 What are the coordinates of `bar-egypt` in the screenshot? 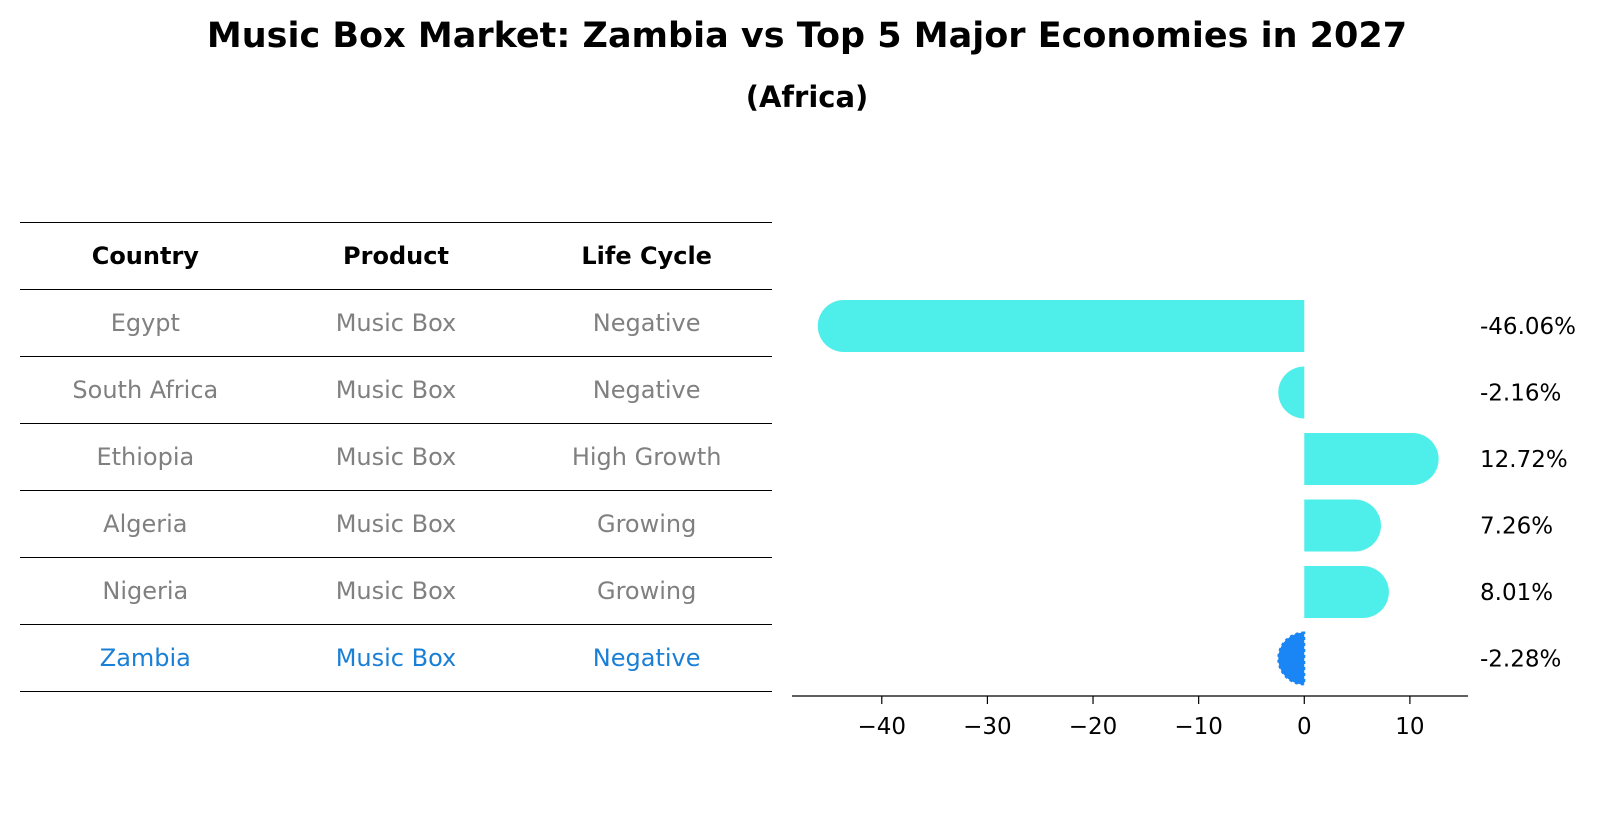 It's located at (1061, 326).